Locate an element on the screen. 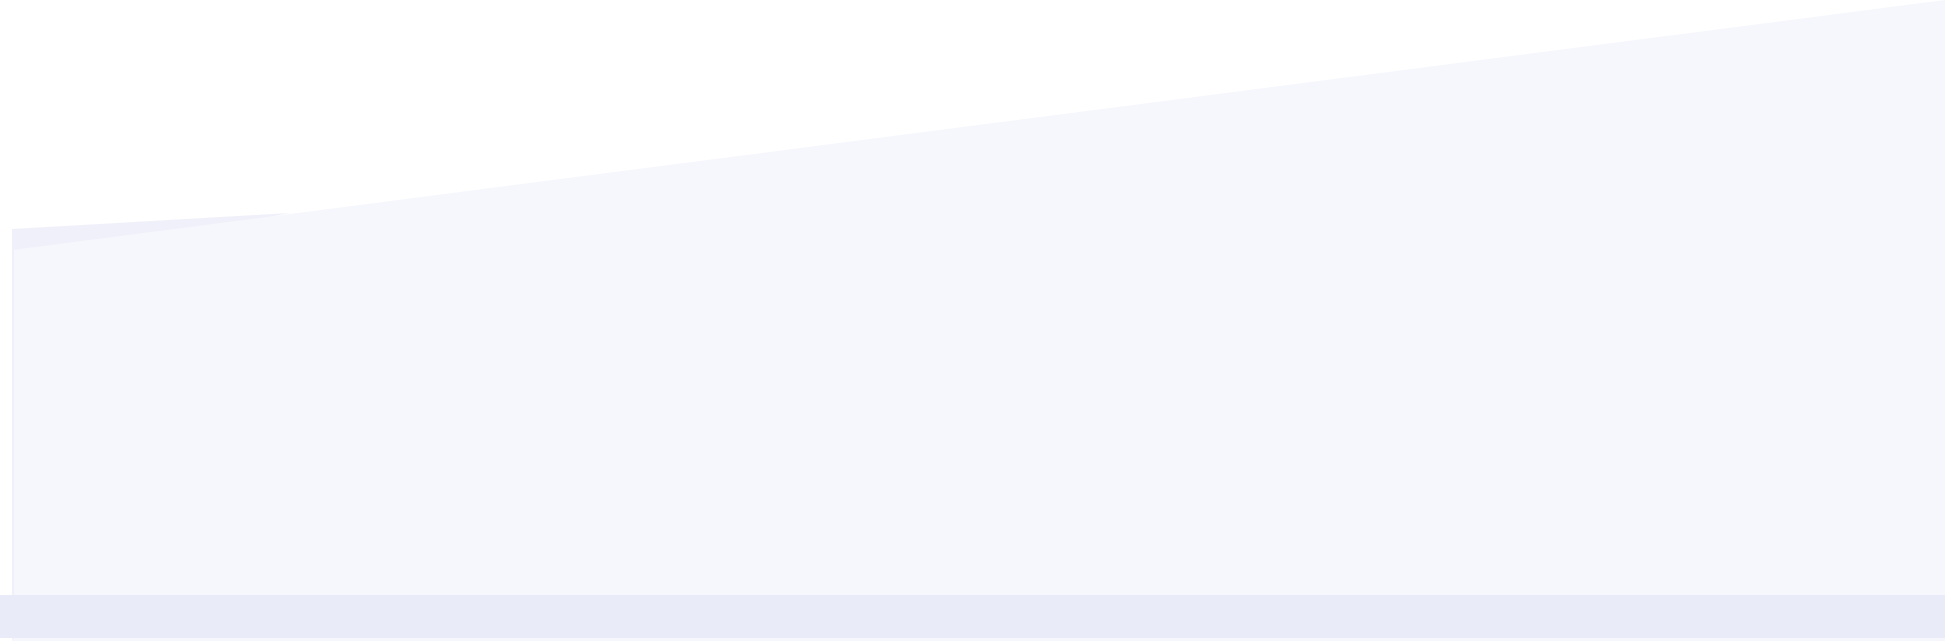 The image size is (1957, 641). left-edge-strip is located at coordinates (13, 434).